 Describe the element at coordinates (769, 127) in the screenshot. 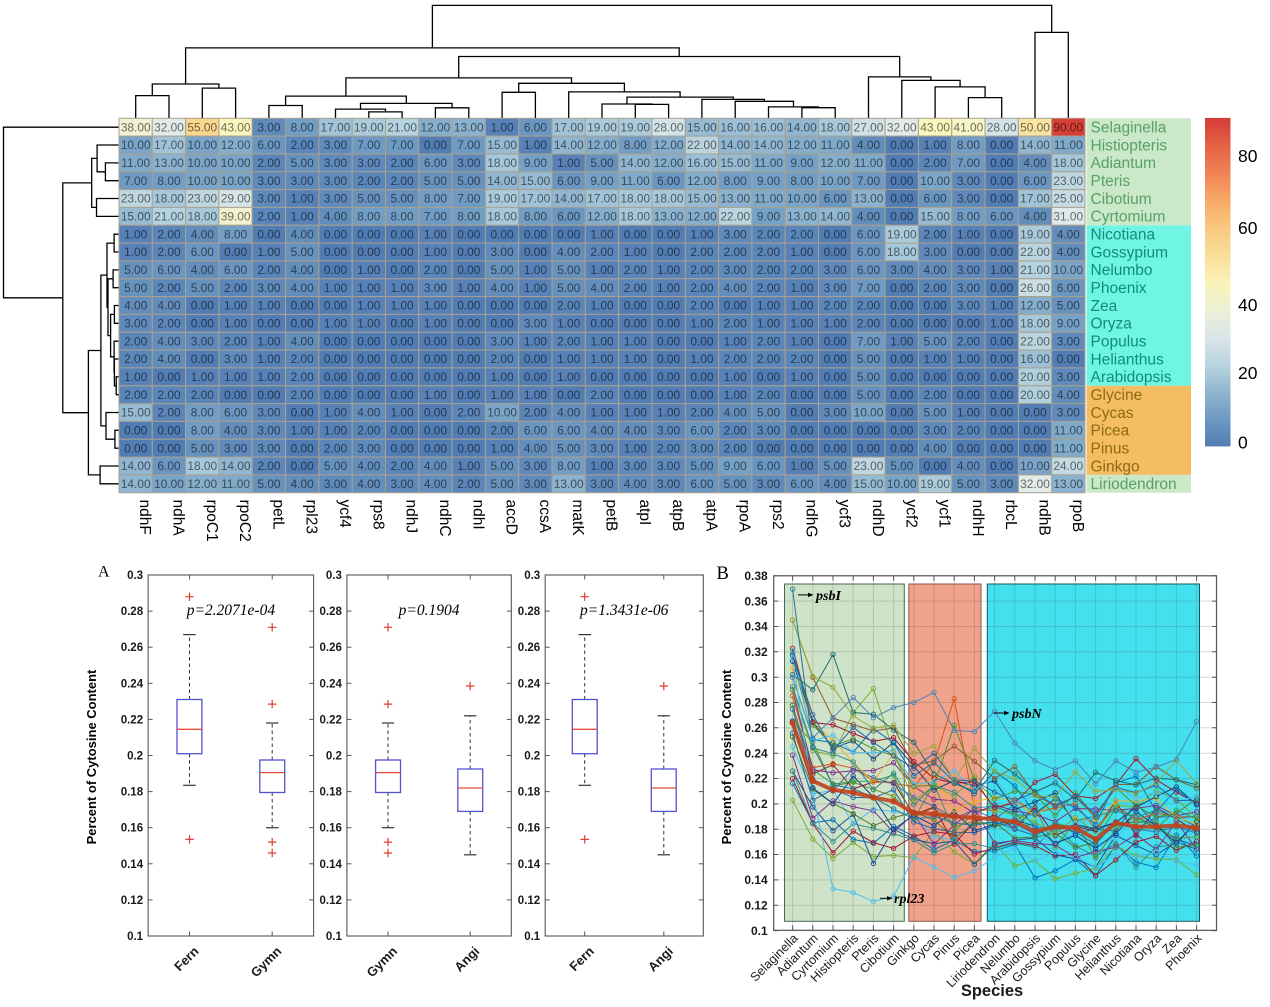

I see `svg-text: 16.00` at that location.